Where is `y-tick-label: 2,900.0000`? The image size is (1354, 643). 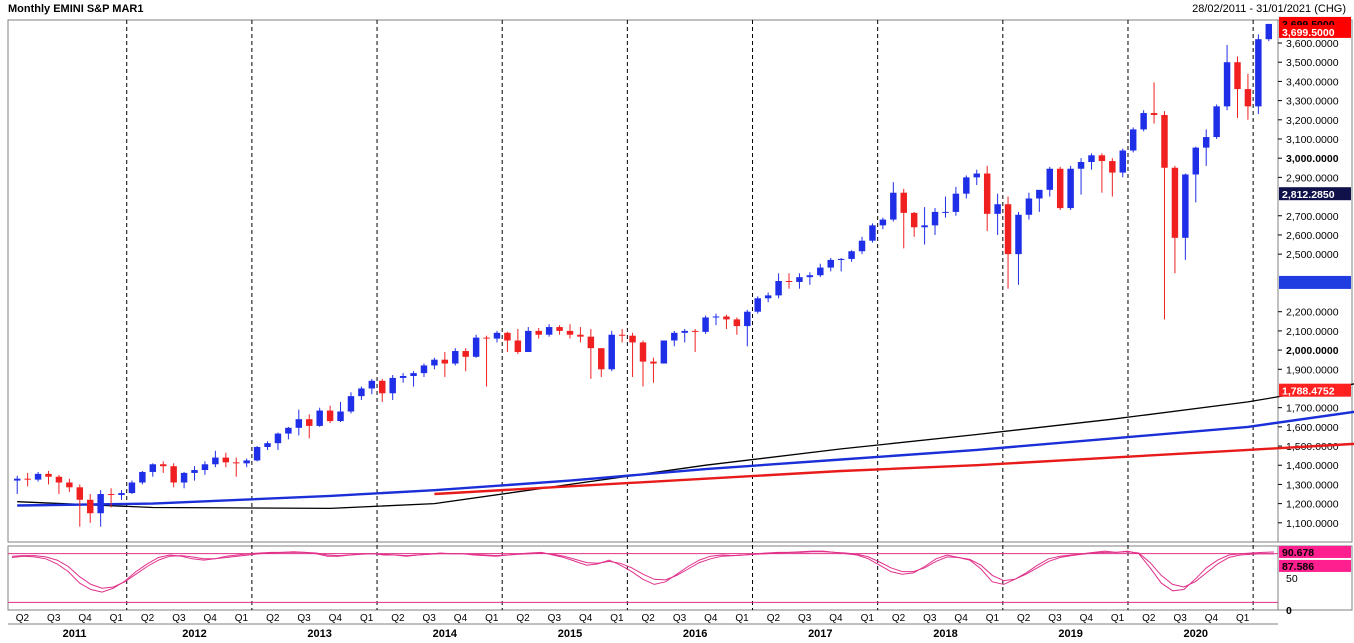 y-tick-label: 2,900.0000 is located at coordinates (1312, 178).